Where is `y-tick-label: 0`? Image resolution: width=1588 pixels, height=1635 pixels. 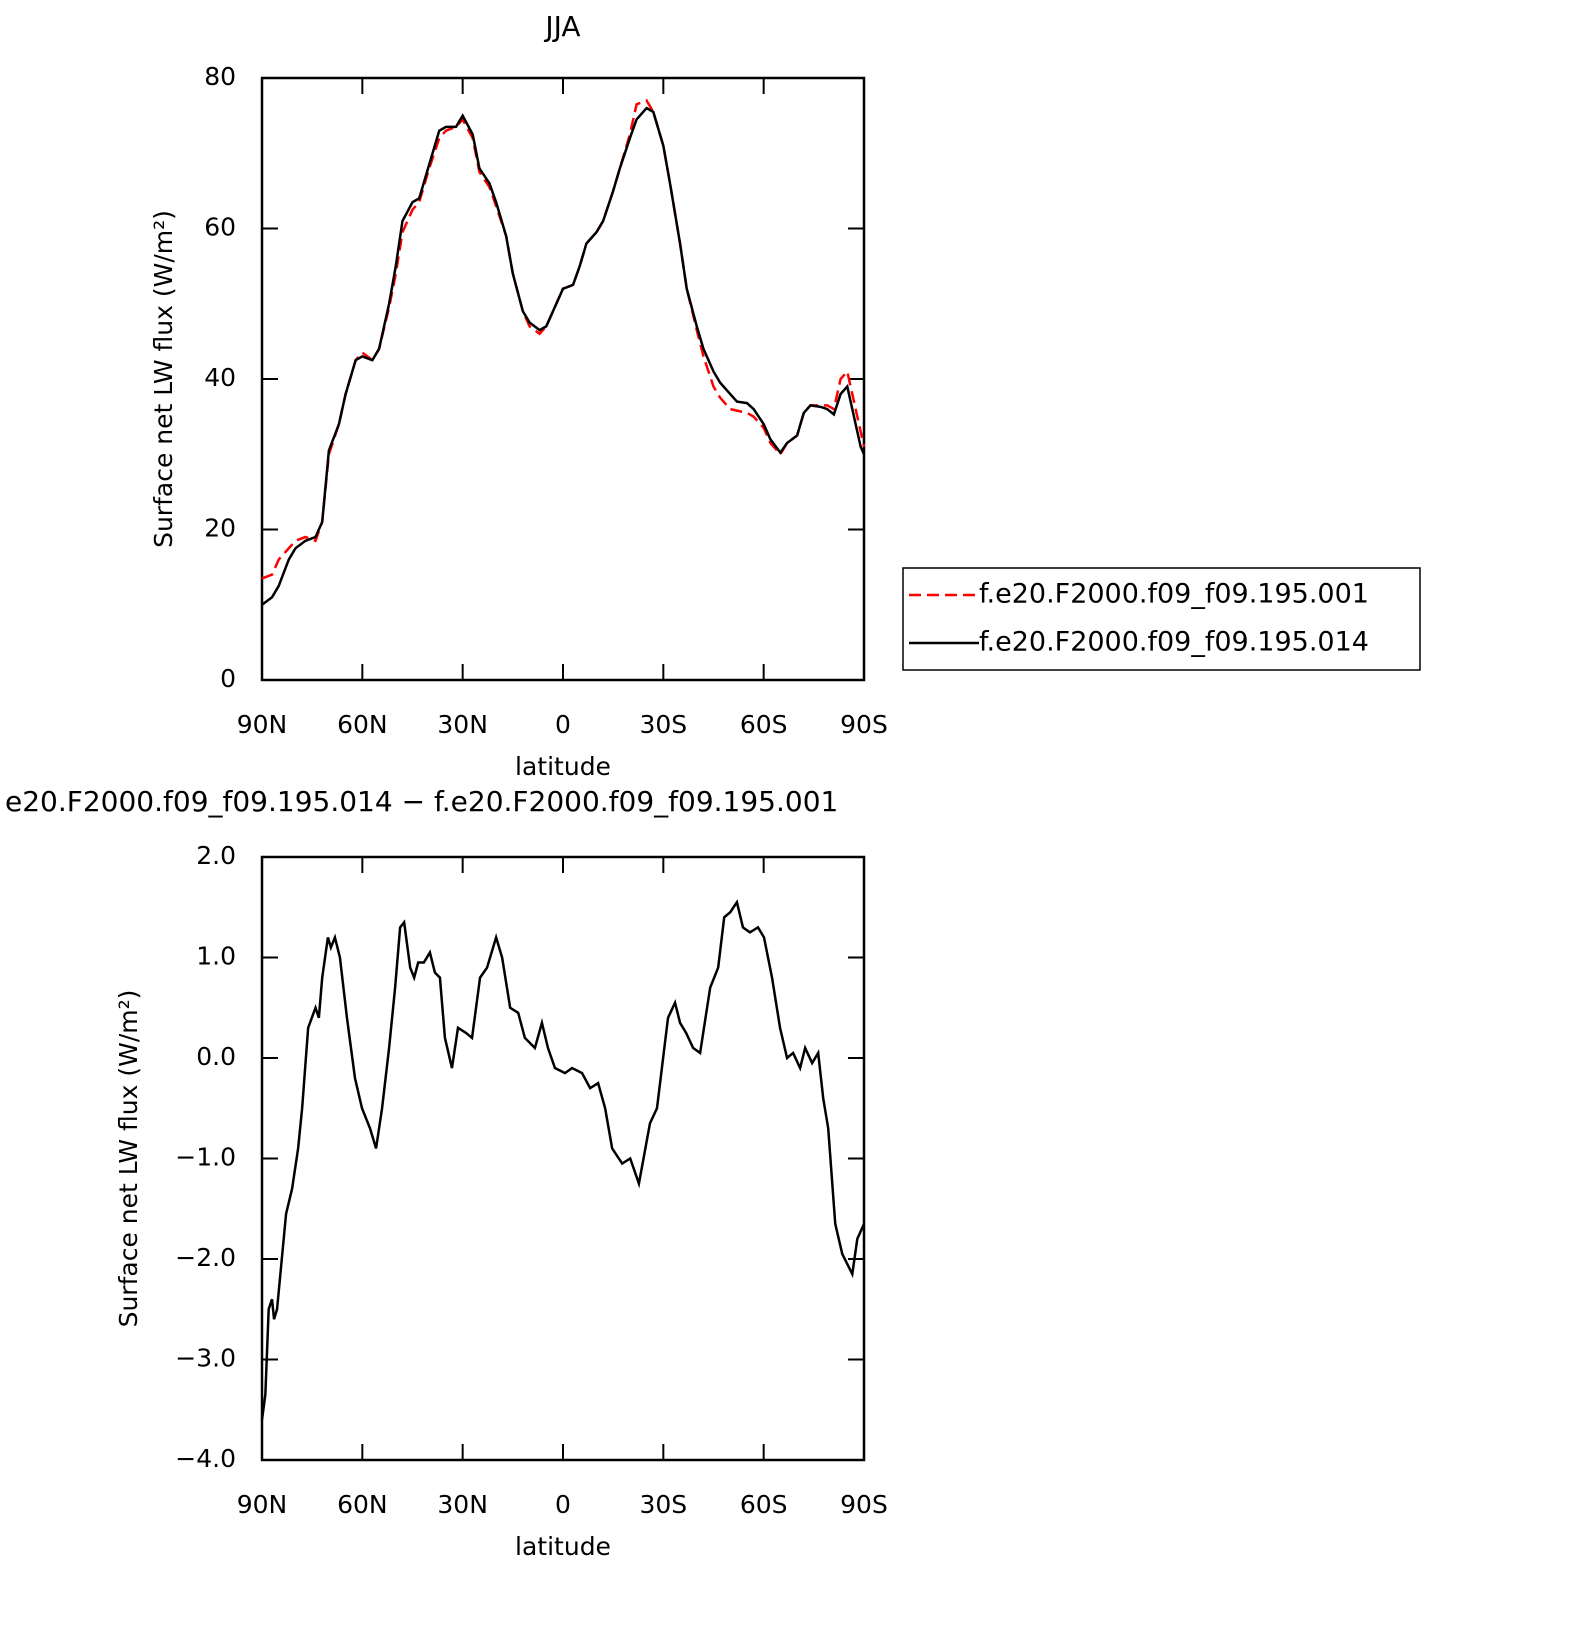 y-tick-label: 0 is located at coordinates (228, 678).